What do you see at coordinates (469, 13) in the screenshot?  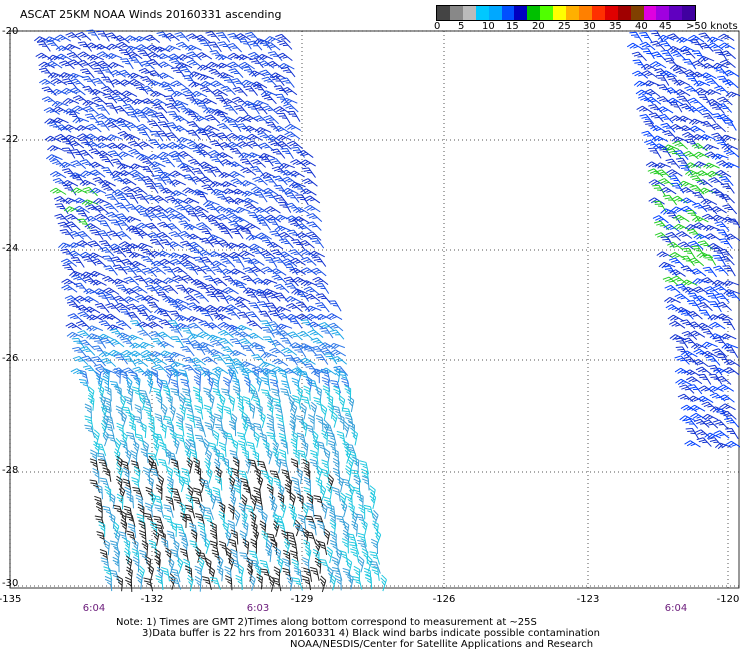 I see `scale-swatch` at bounding box center [469, 13].